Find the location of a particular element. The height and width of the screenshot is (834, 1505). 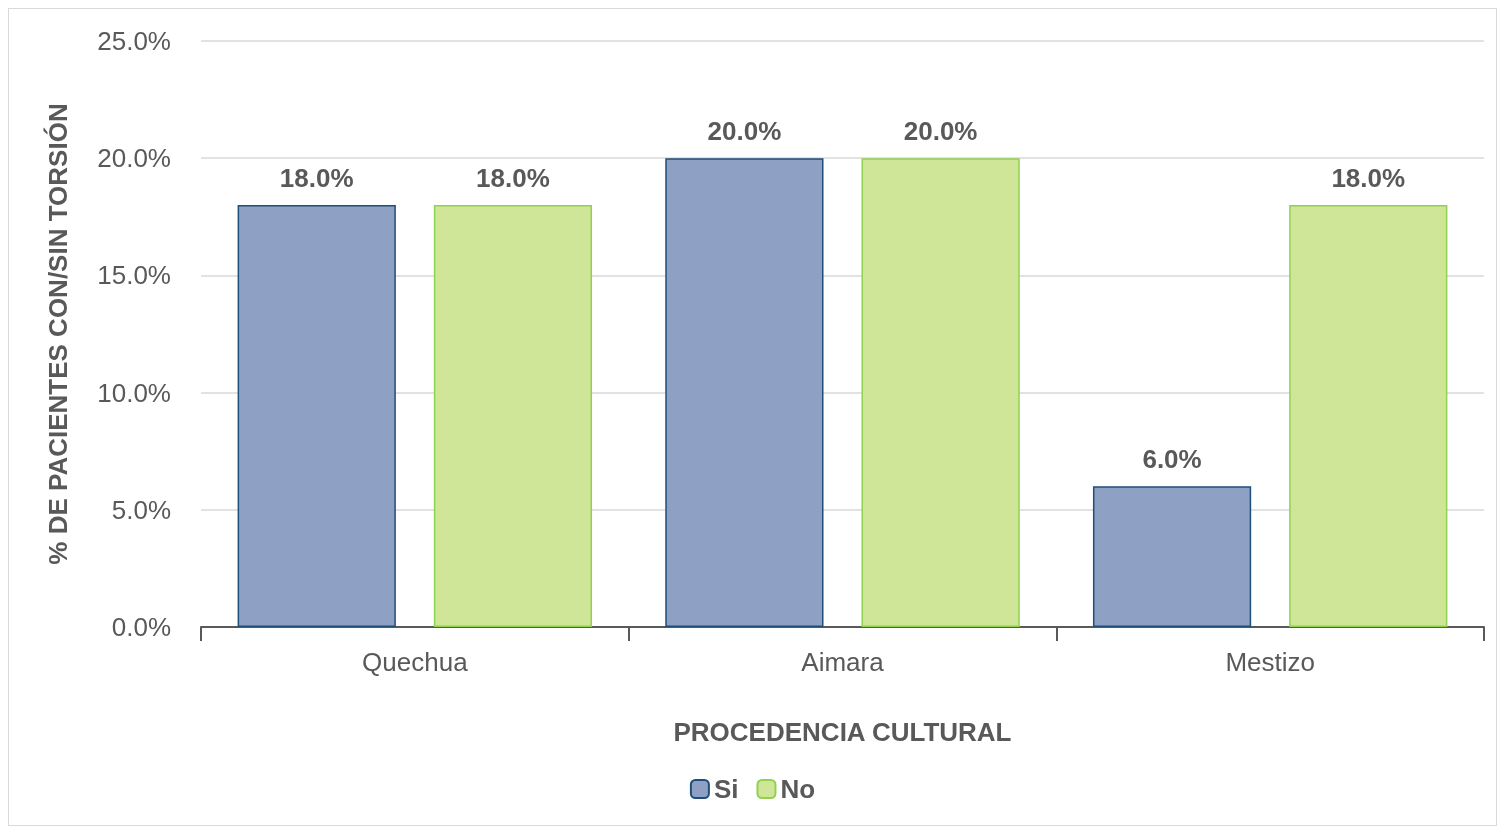

legend-label: Si is located at coordinates (726, 789).